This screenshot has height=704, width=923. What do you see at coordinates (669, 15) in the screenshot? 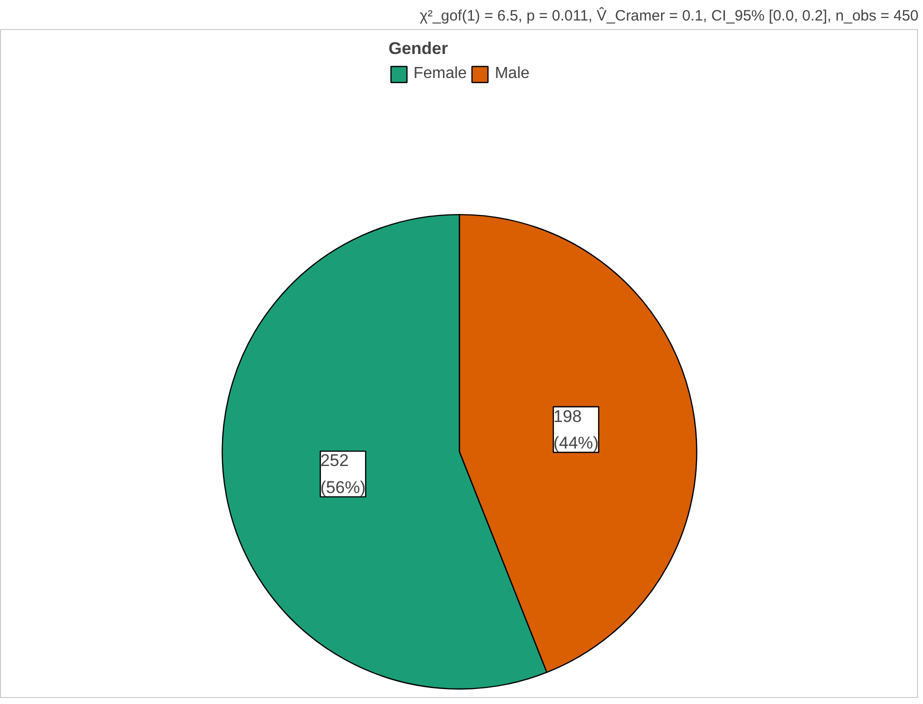
I see `chart-title: χ²_gof(1) = 6.5, p = 0.011, V̂_Cramer = 0.1, CI_95% [0.0, 0.2], n_obs = 450` at bounding box center [669, 15].